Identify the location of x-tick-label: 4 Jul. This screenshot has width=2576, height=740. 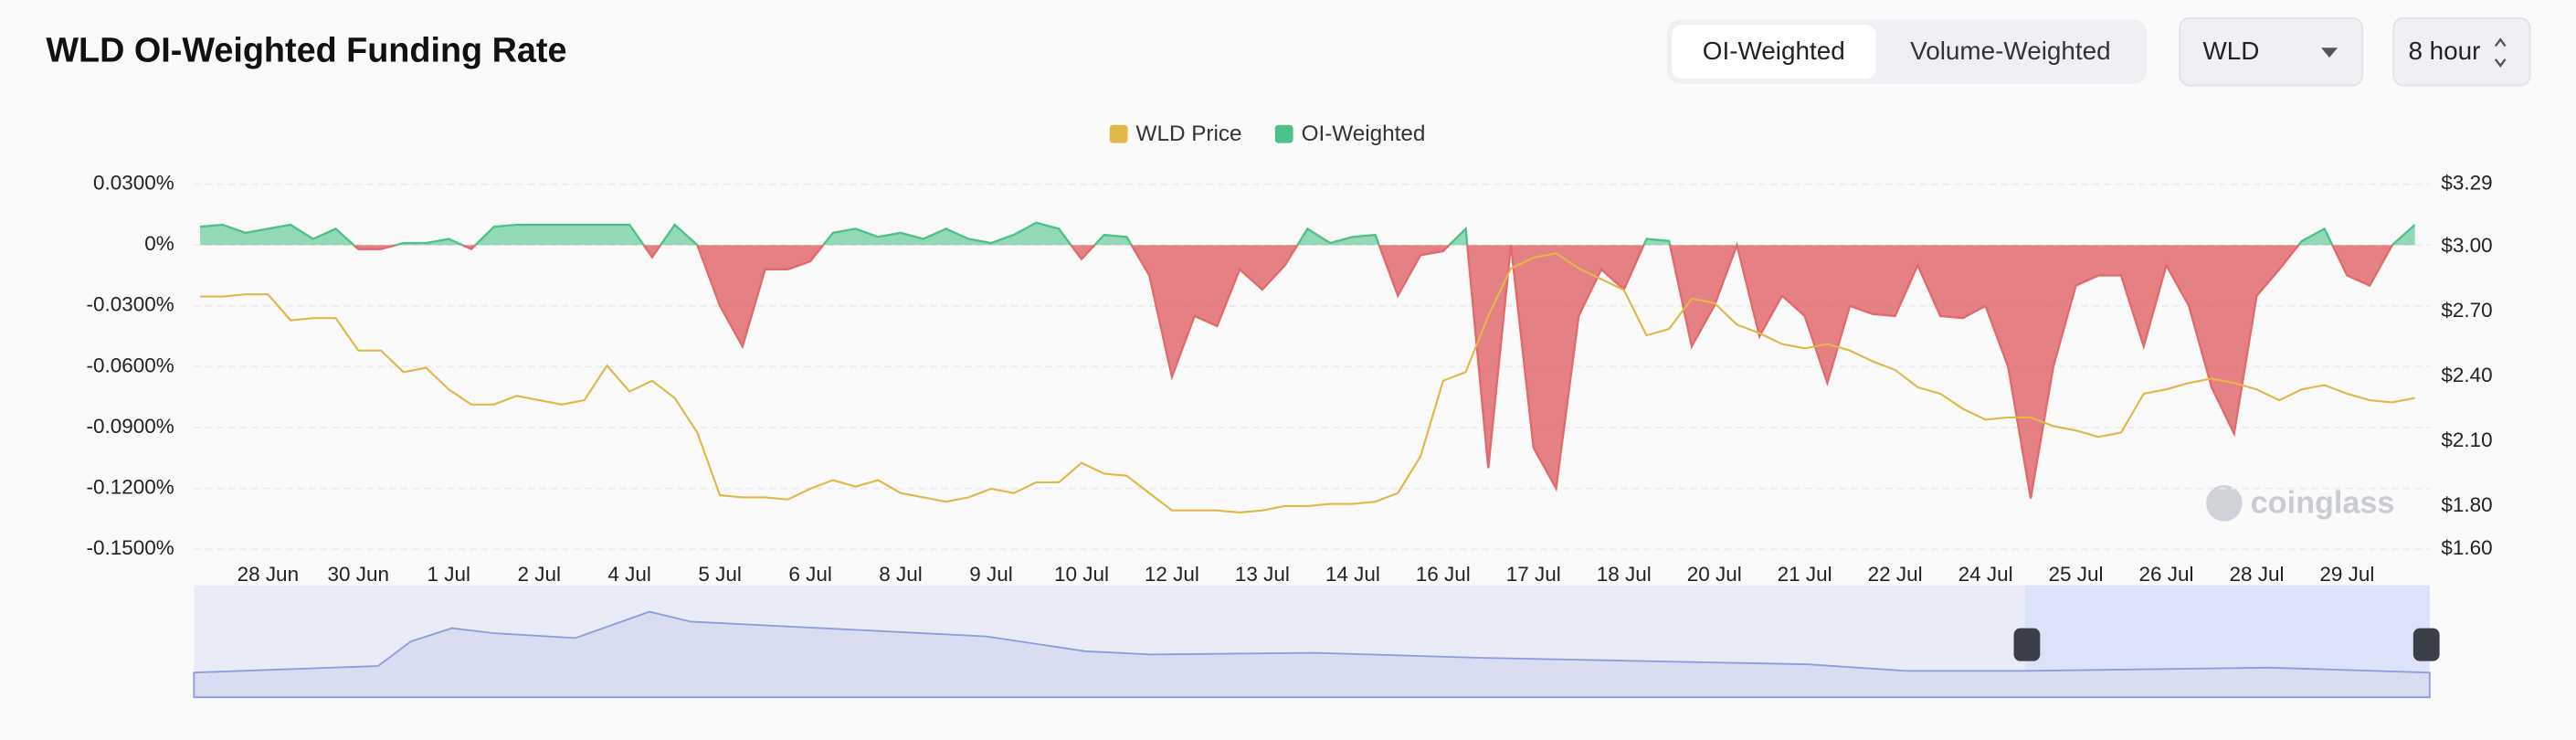
(628, 574).